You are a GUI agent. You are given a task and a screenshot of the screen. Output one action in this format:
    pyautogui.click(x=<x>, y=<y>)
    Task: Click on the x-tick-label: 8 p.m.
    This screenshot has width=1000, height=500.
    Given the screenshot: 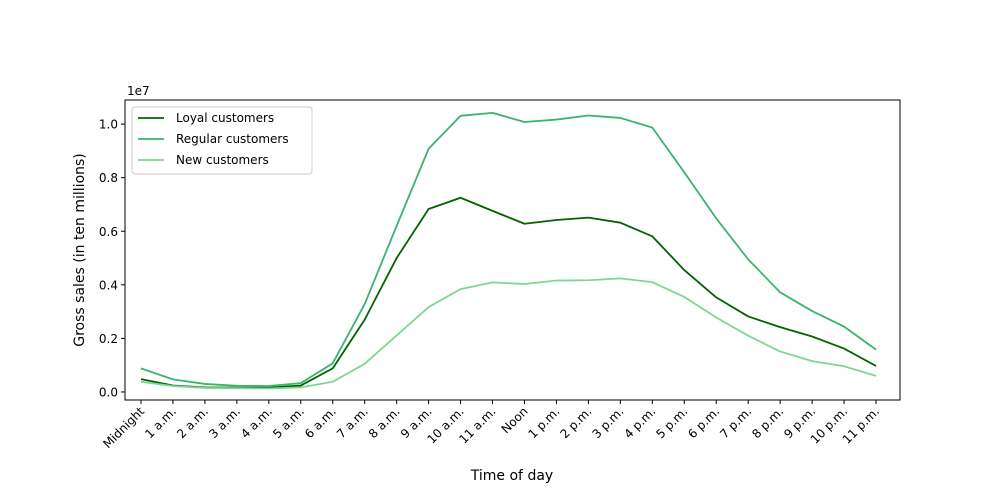 What is the action you would take?
    pyautogui.click(x=767, y=422)
    